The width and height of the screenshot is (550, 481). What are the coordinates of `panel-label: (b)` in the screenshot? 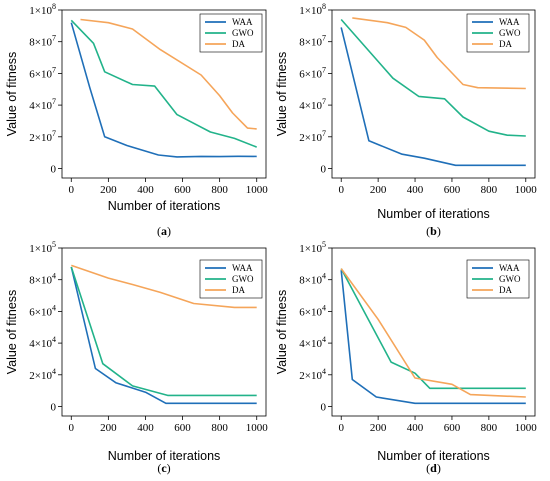 It's located at (433, 231).